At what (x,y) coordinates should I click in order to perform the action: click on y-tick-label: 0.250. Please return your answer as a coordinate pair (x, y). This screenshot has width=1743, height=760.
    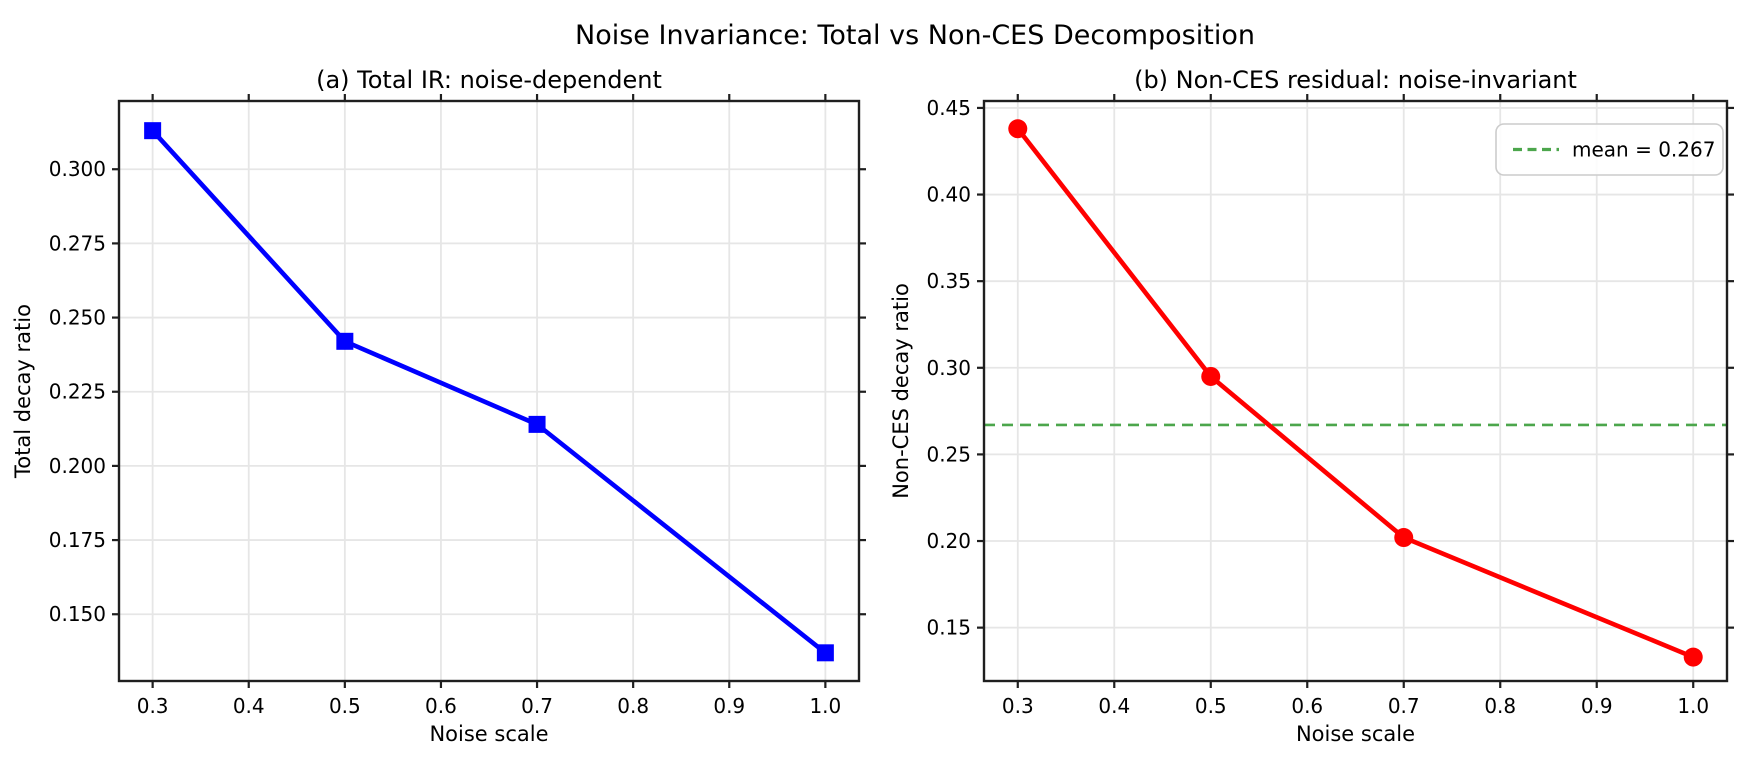
    Looking at the image, I should click on (77, 318).